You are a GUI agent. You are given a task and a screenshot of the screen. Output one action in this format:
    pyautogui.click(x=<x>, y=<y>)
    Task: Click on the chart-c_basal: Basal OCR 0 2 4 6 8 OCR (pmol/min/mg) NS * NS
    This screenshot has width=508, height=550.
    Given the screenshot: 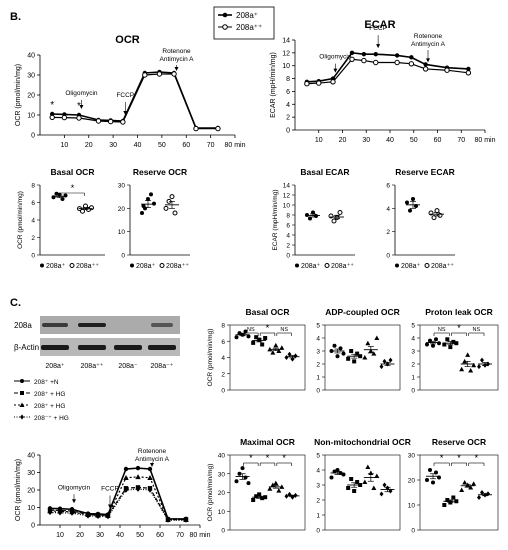 What is the action you would take?
    pyautogui.click(x=256, y=351)
    